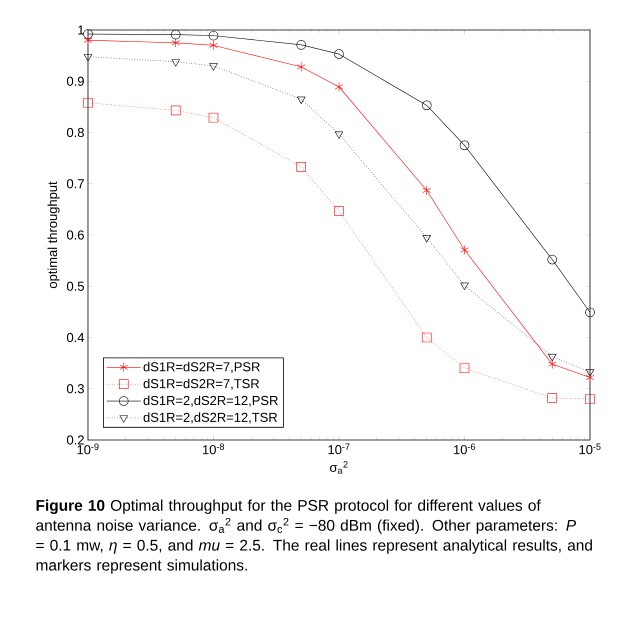  I want to click on legend-label: dS1R=dS2R=7,TSR, so click(202, 384).